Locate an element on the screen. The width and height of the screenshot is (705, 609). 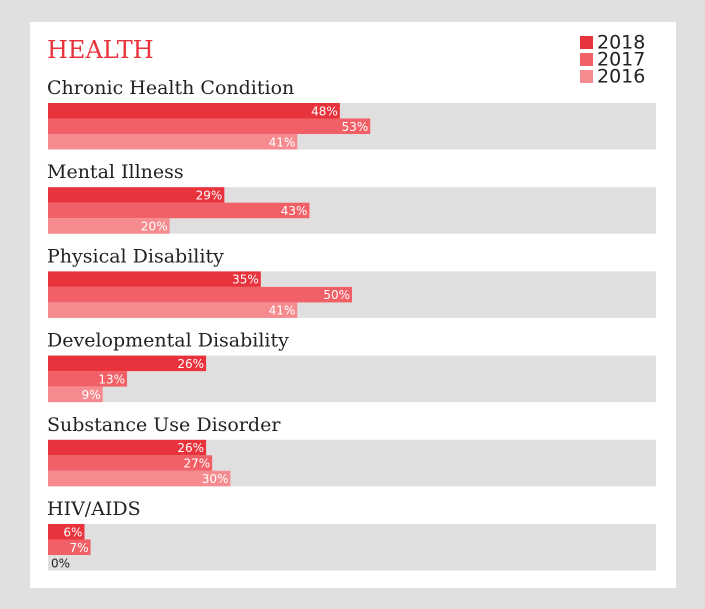
value-label: 43% is located at coordinates (294, 211).